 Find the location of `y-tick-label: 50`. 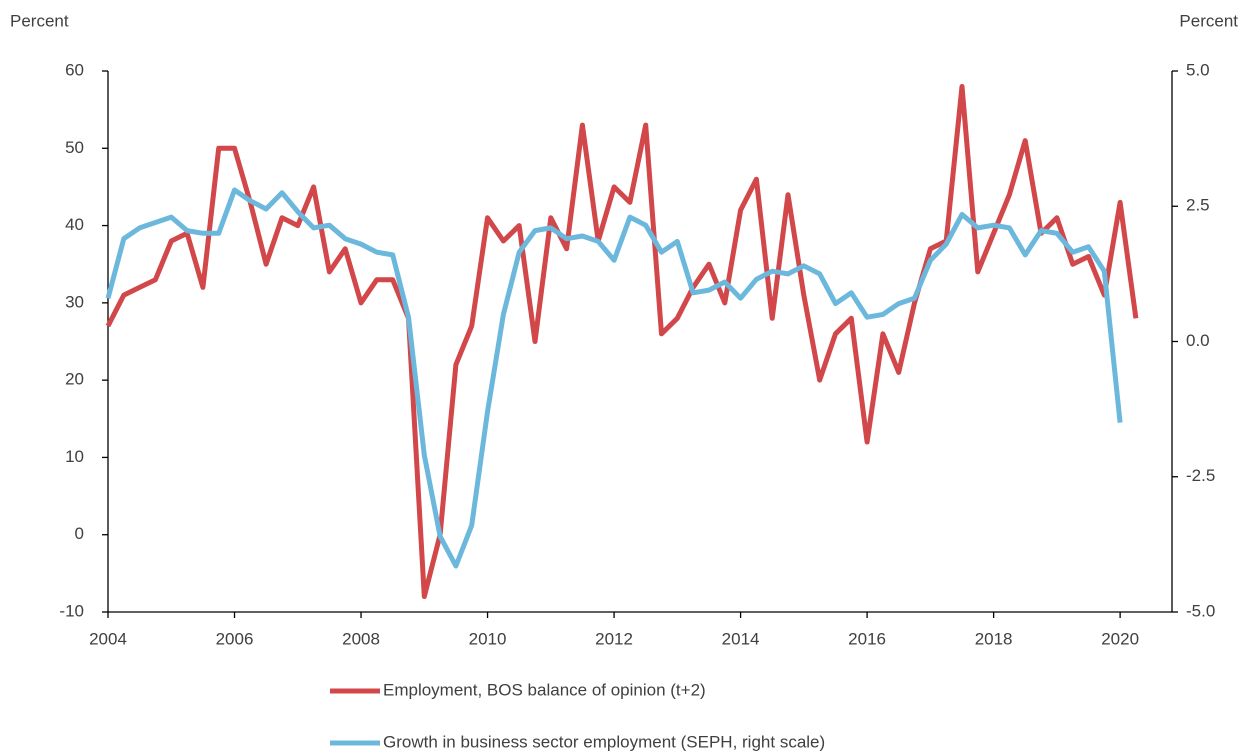

y-tick-label: 50 is located at coordinates (74, 147).